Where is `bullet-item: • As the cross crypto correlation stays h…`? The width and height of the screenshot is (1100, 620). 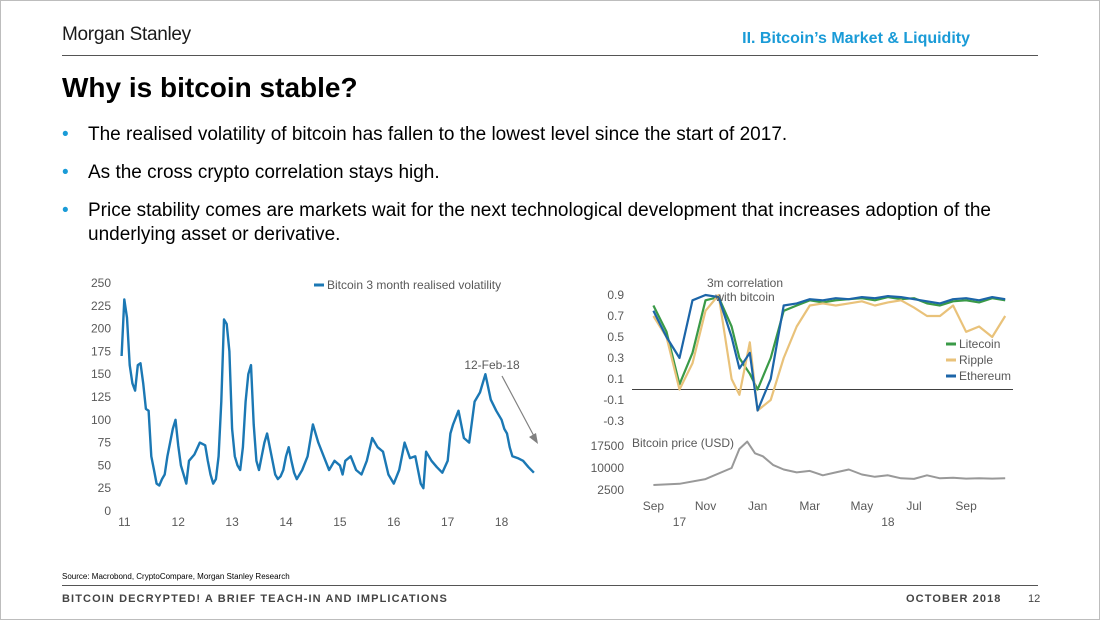
bullet-item: • As the cross crypto correlation stays h… is located at coordinates (542, 173).